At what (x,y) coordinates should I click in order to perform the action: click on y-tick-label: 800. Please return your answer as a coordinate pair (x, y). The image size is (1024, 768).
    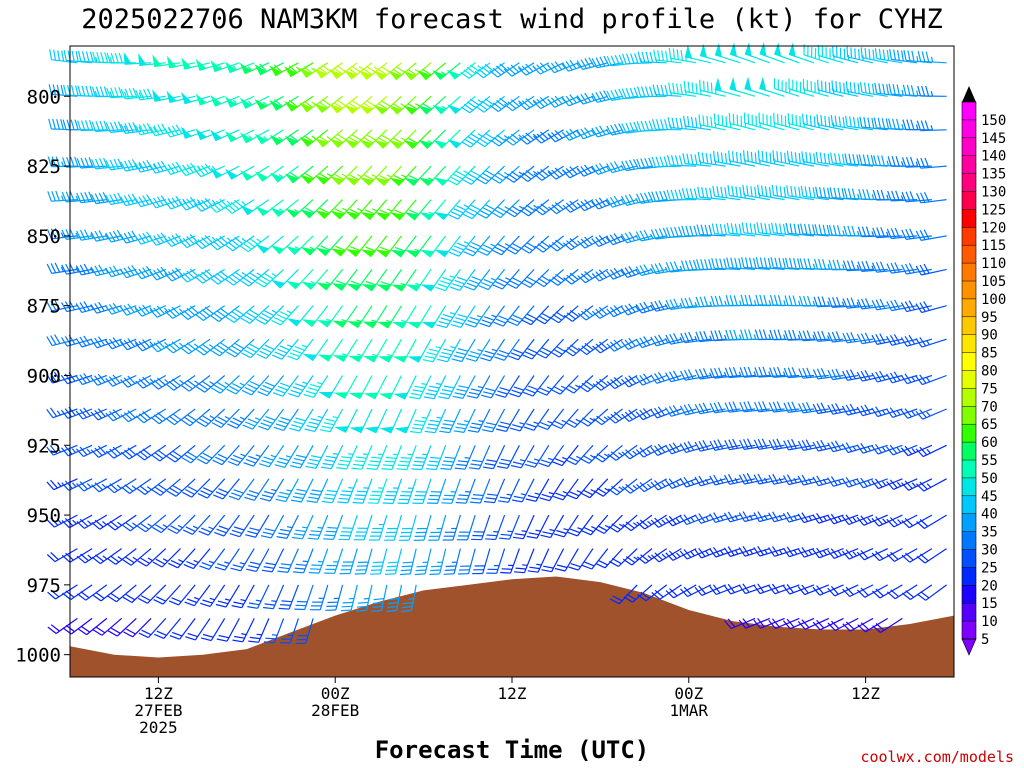
    Looking at the image, I should click on (44, 97).